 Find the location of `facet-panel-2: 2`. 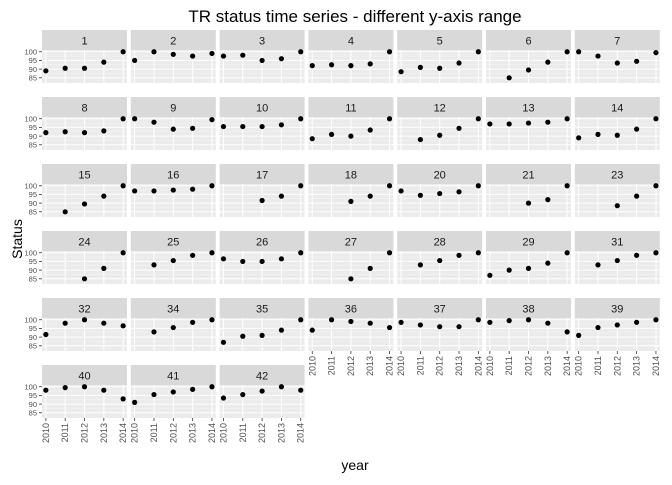

facet-panel-2: 2 is located at coordinates (173, 56).